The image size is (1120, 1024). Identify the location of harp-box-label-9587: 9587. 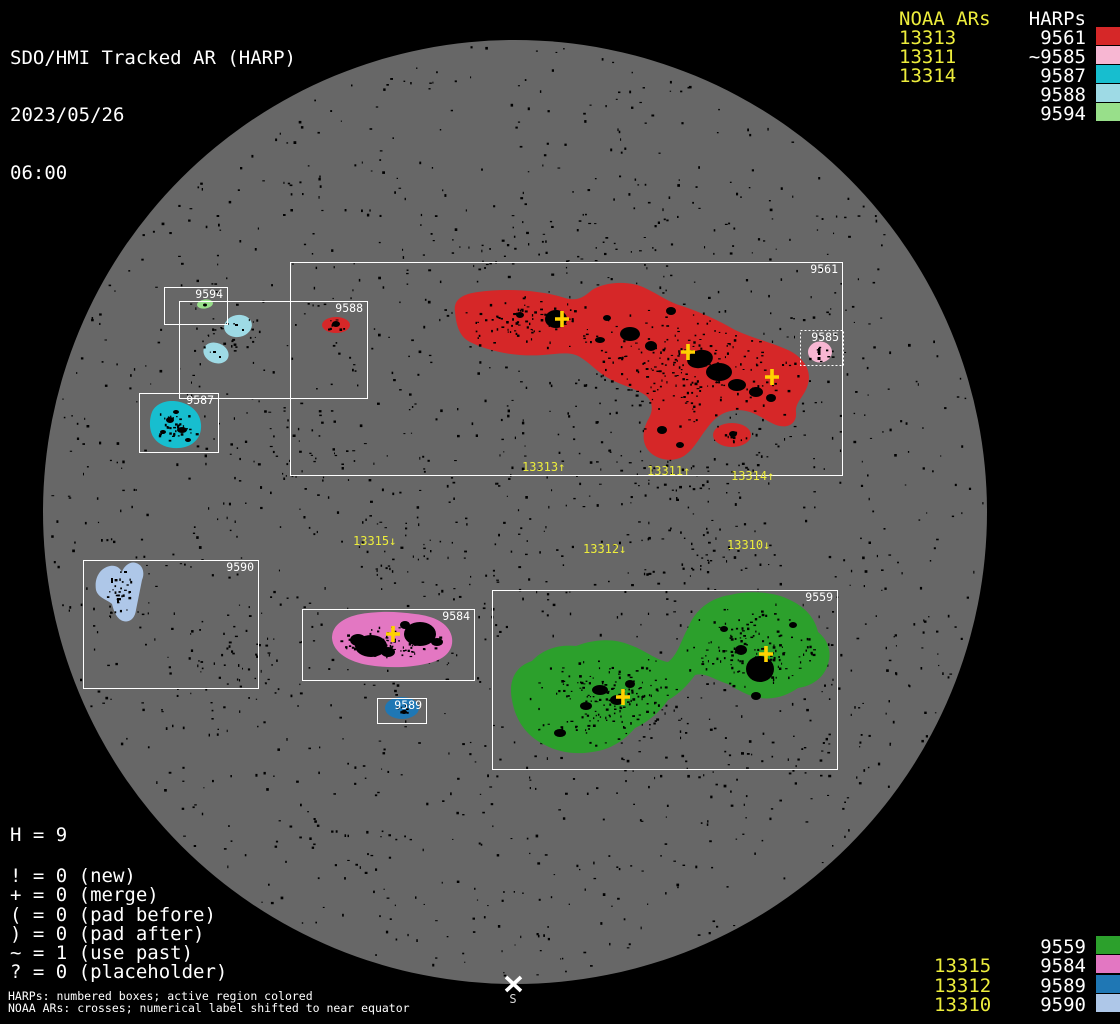
(200, 400).